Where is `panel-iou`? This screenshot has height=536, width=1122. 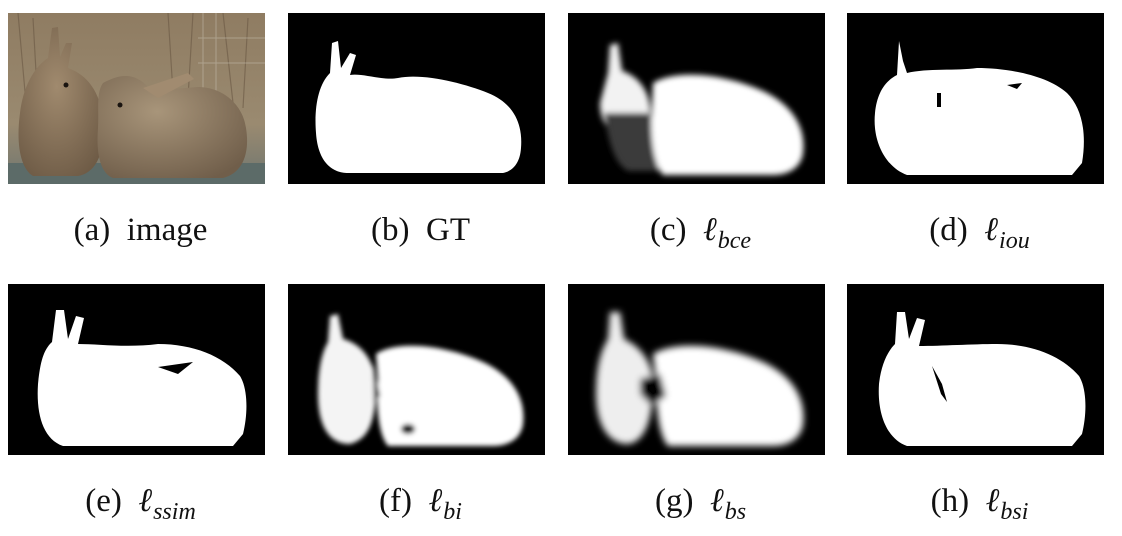 panel-iou is located at coordinates (975, 98).